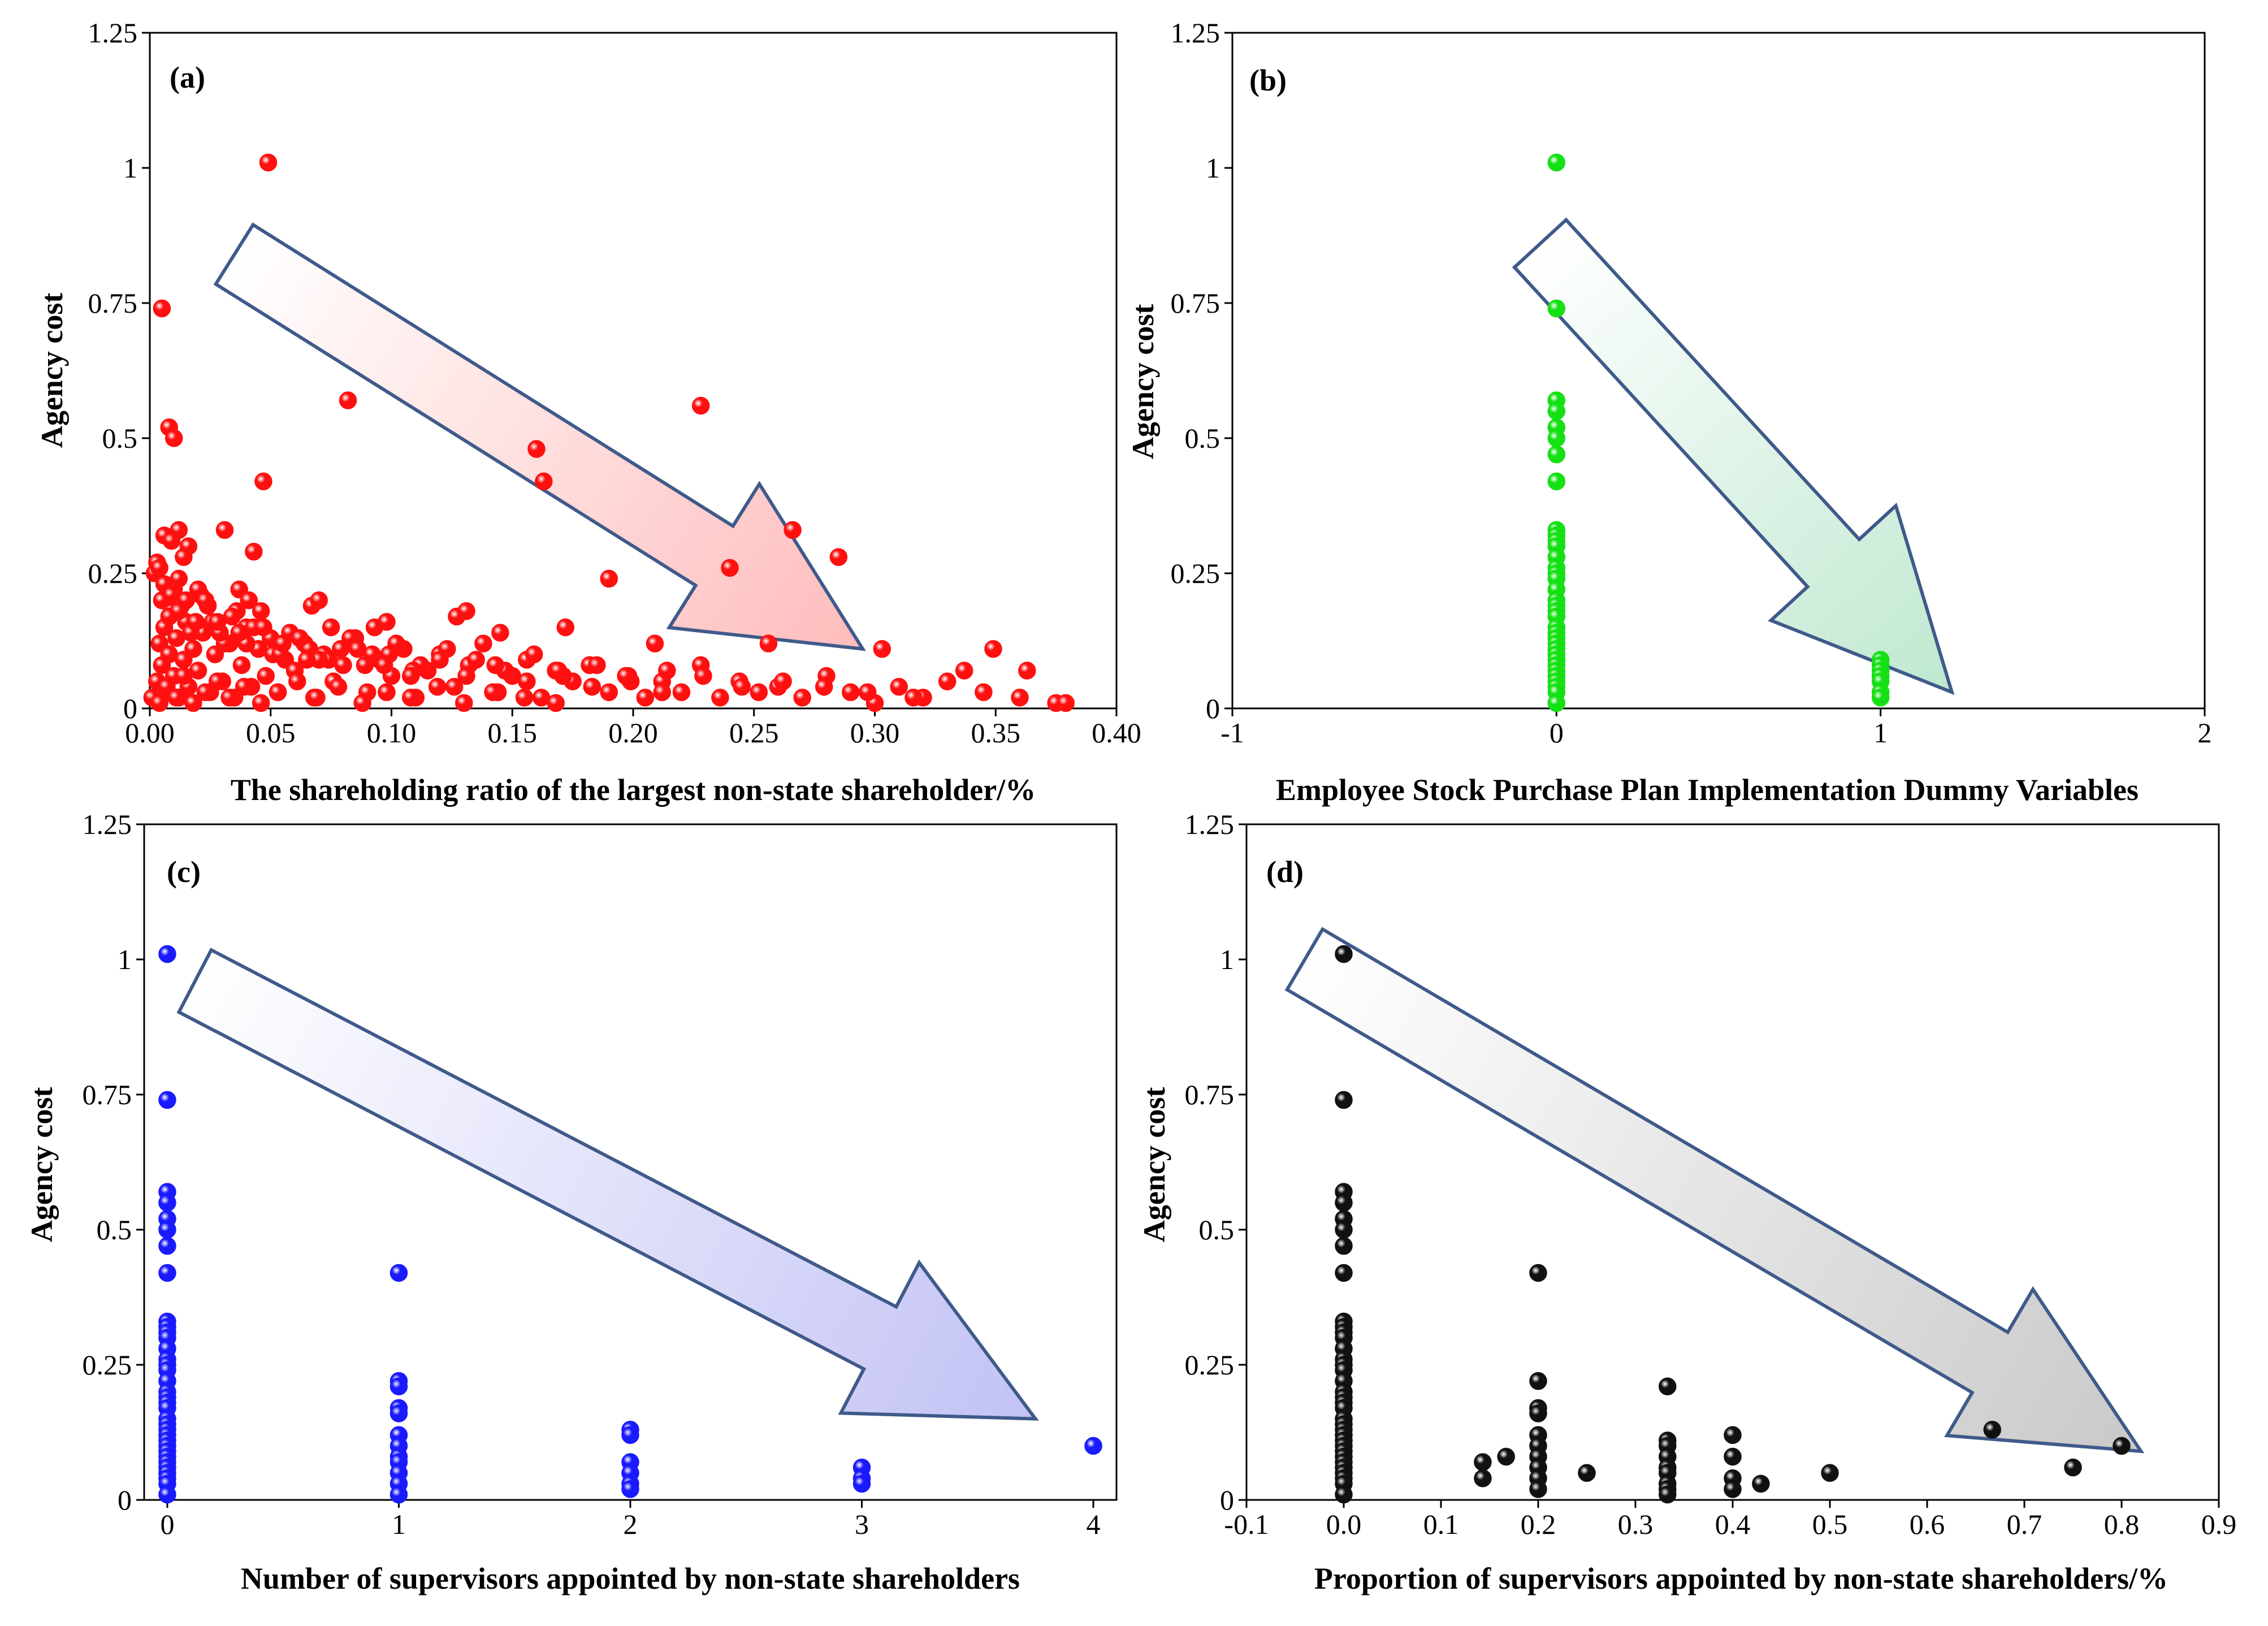  Describe the element at coordinates (1830, 1524) in the screenshot. I see `x-tick-label-d: 0.5` at that location.